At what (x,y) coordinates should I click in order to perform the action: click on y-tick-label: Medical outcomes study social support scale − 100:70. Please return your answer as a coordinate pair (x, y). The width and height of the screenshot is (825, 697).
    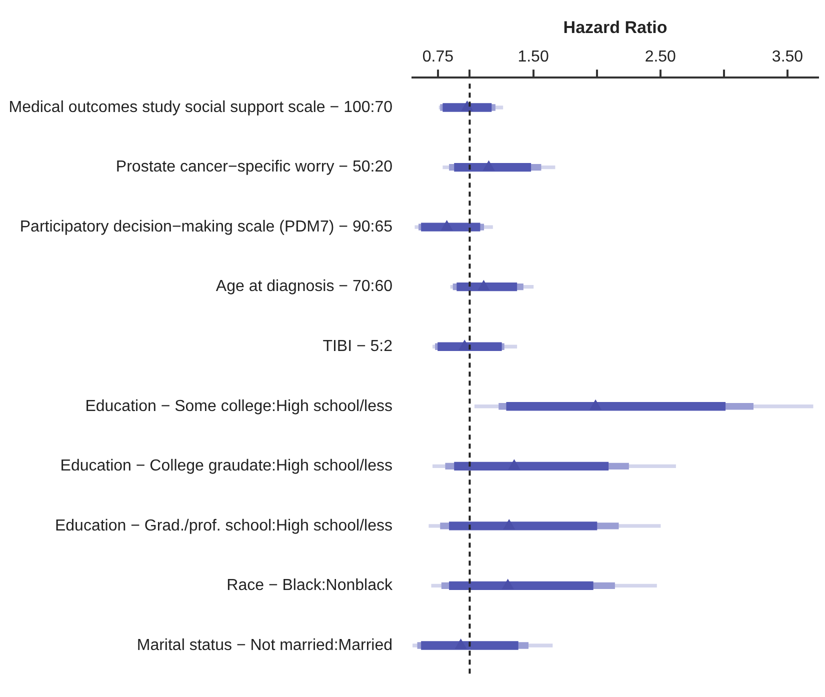
    Looking at the image, I should click on (200, 107).